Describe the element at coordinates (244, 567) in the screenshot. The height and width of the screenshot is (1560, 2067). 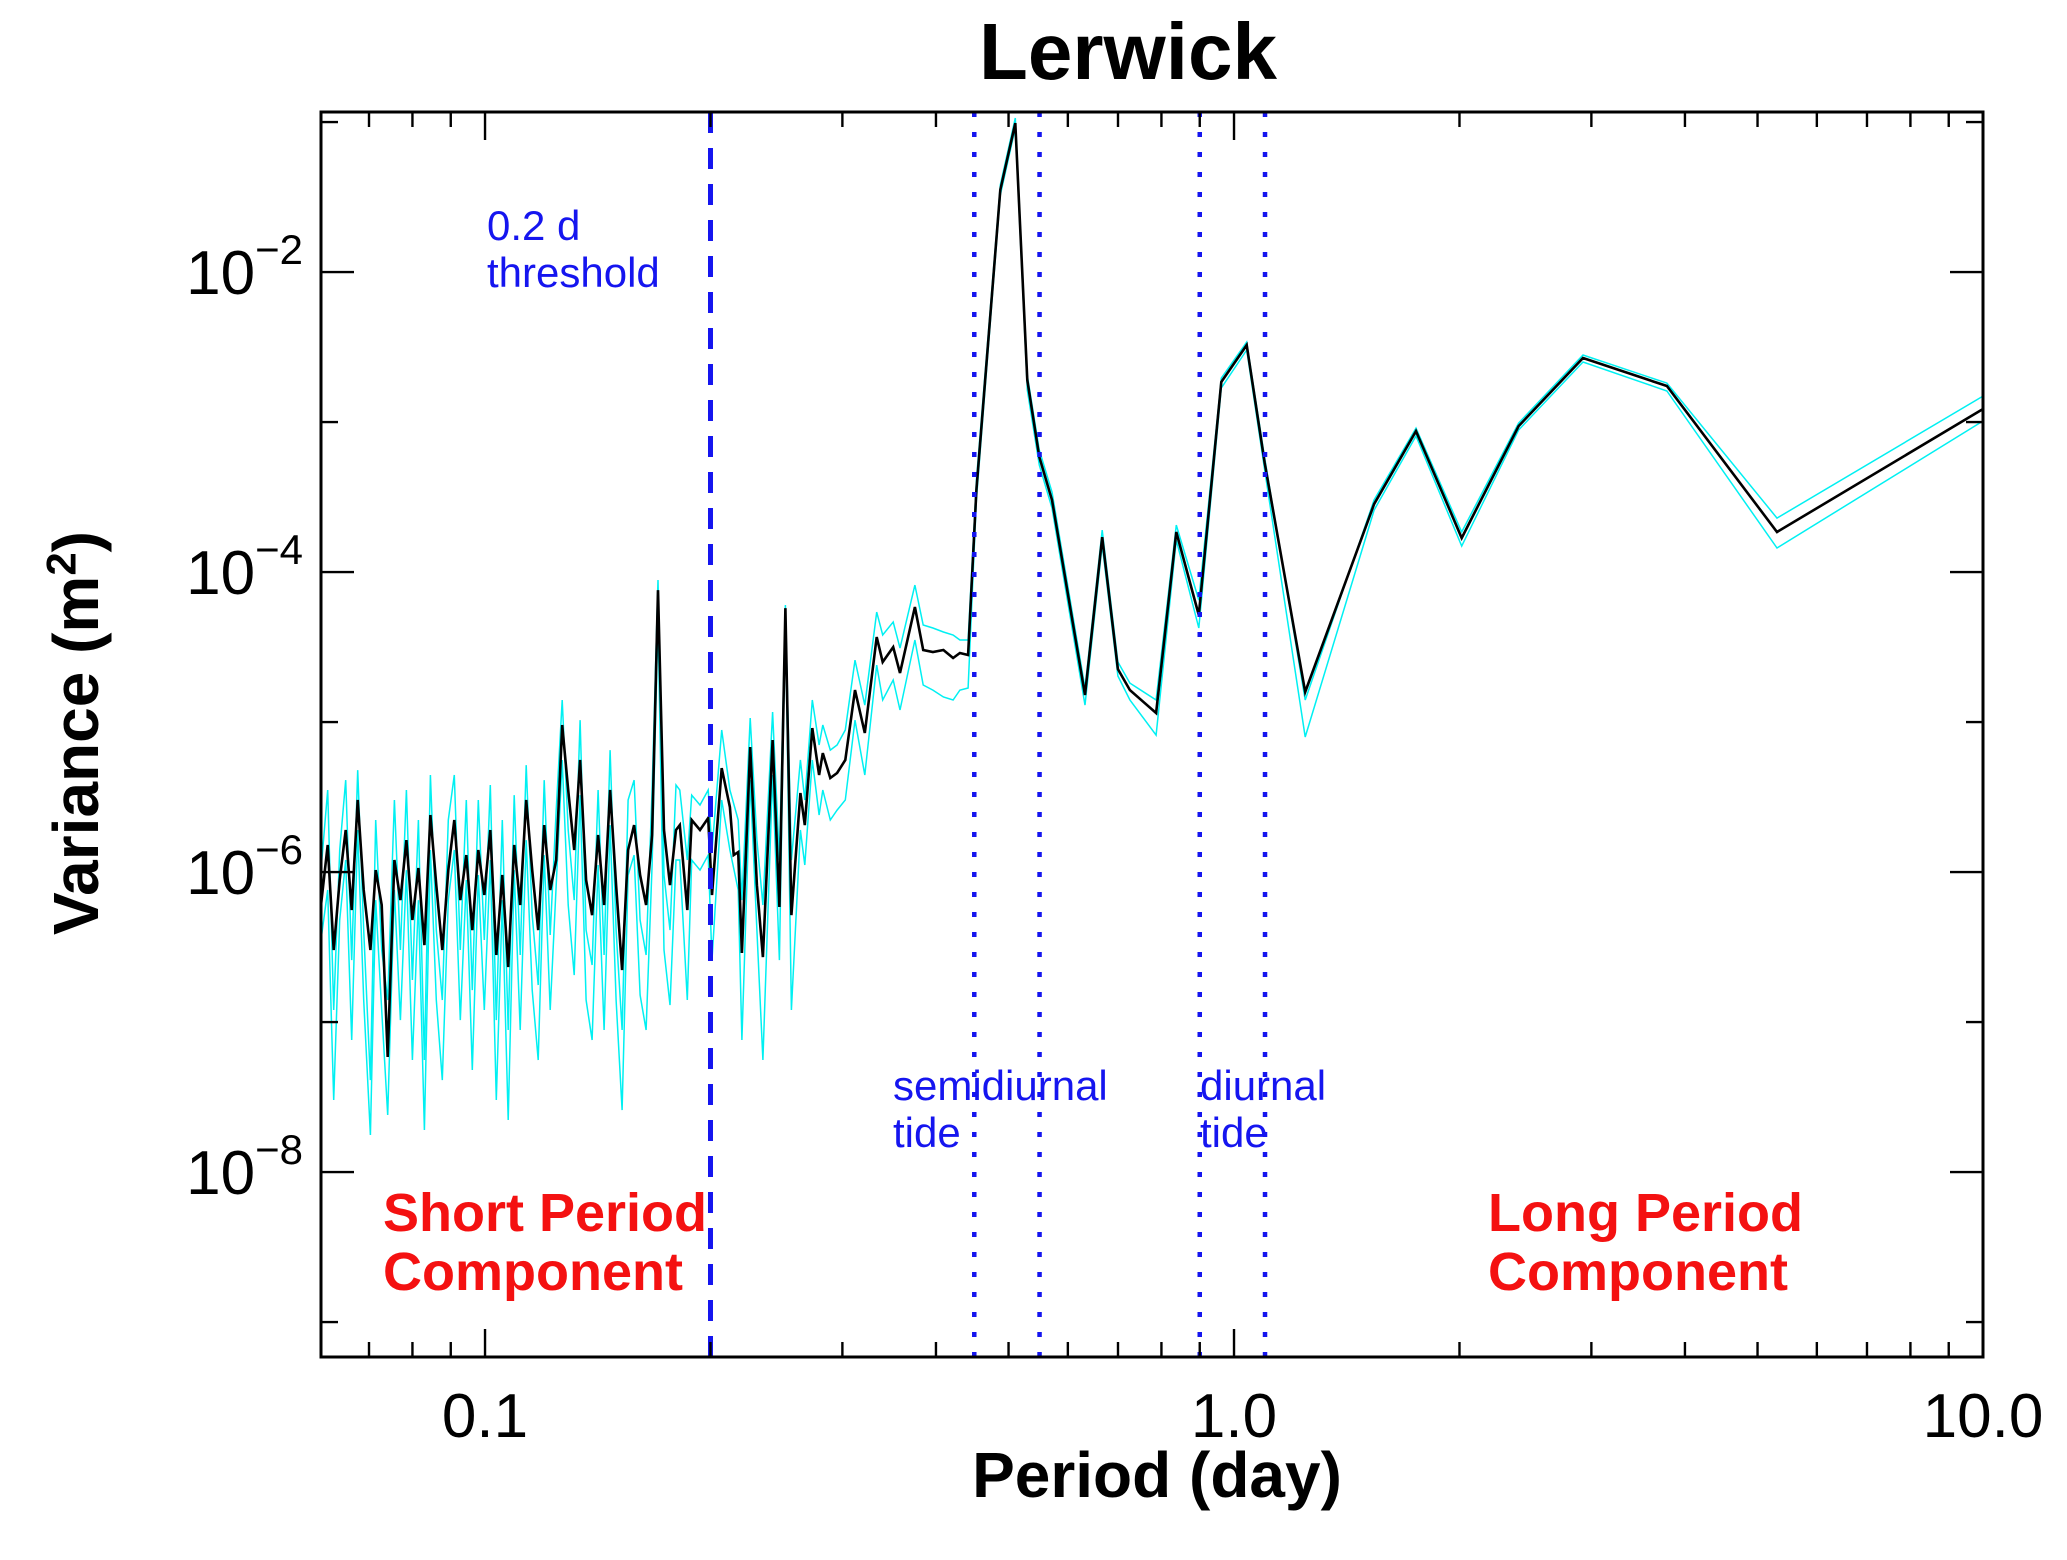
I see `y-tick-label: 10⁻⁴` at that location.